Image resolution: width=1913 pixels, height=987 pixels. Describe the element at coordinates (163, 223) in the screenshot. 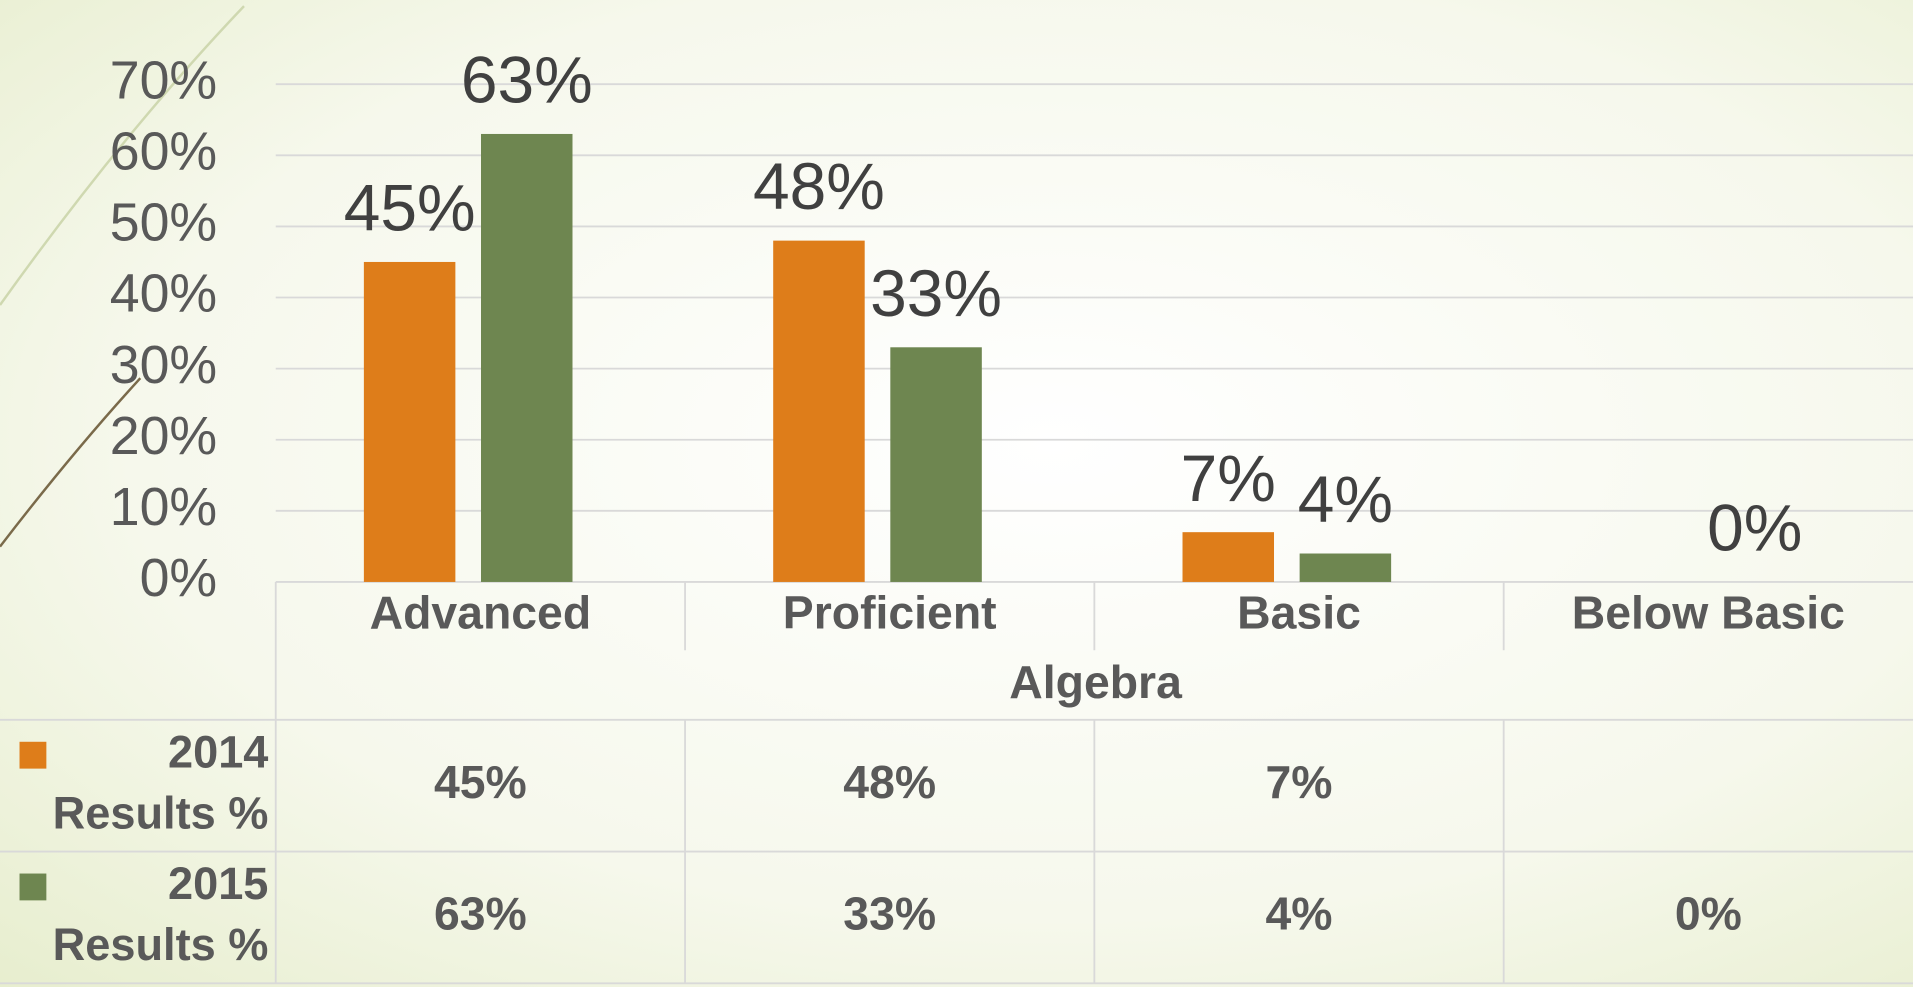

I see `y-tick-label: 50%` at that location.